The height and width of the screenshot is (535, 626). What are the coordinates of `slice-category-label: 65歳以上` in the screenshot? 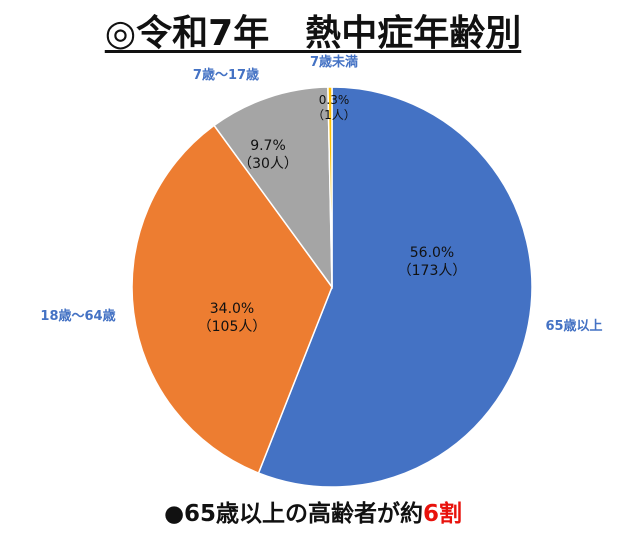 It's located at (573, 326).